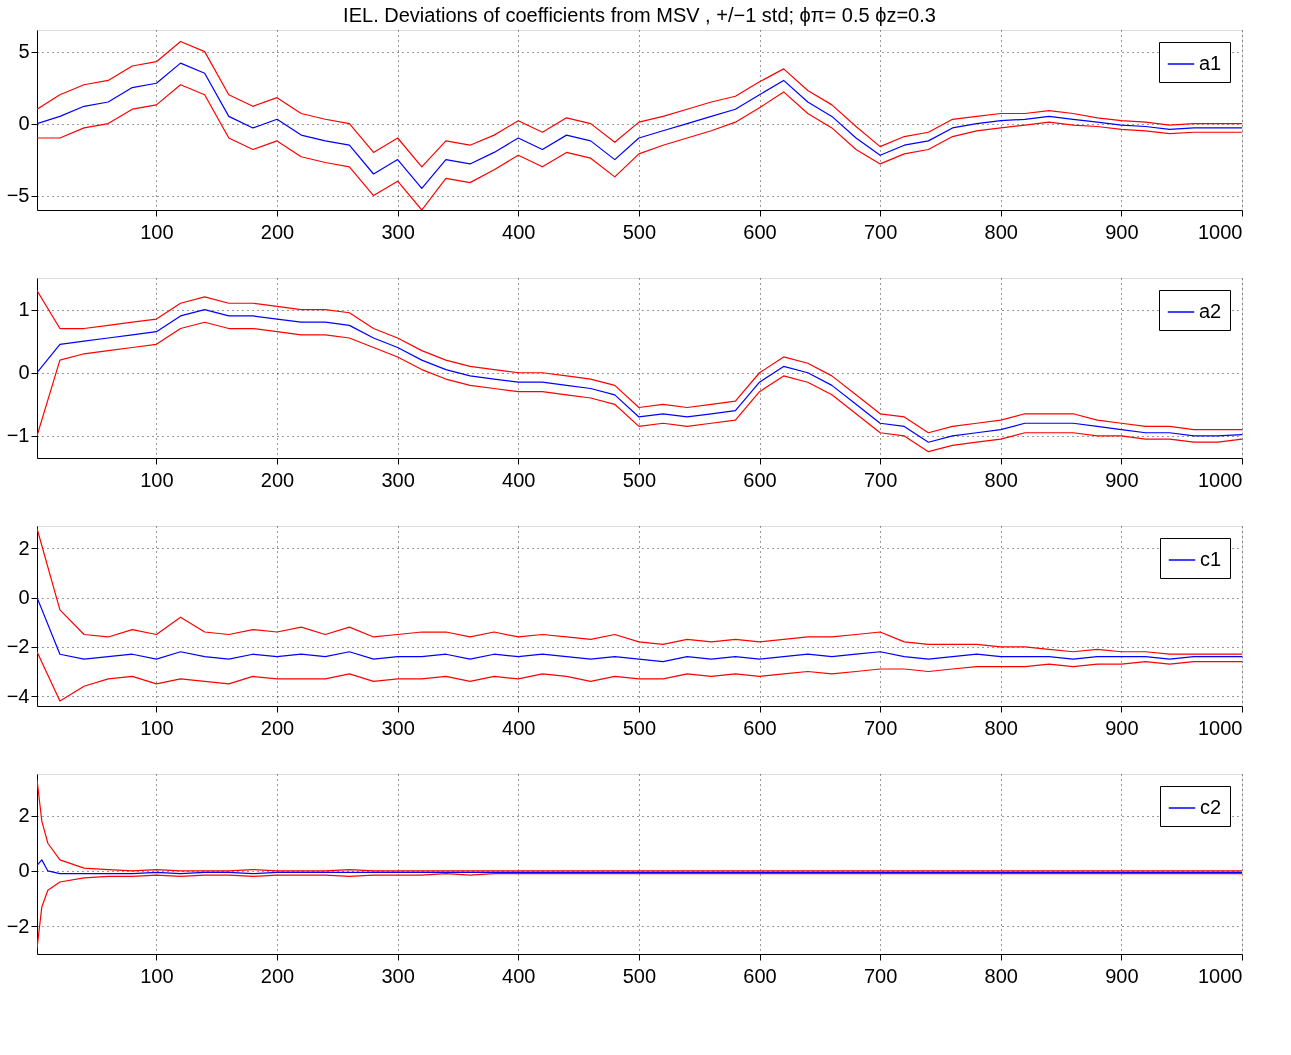 This screenshot has height=1055, width=1291. Describe the element at coordinates (18, 695) in the screenshot. I see `y-tick-label: −4` at that location.